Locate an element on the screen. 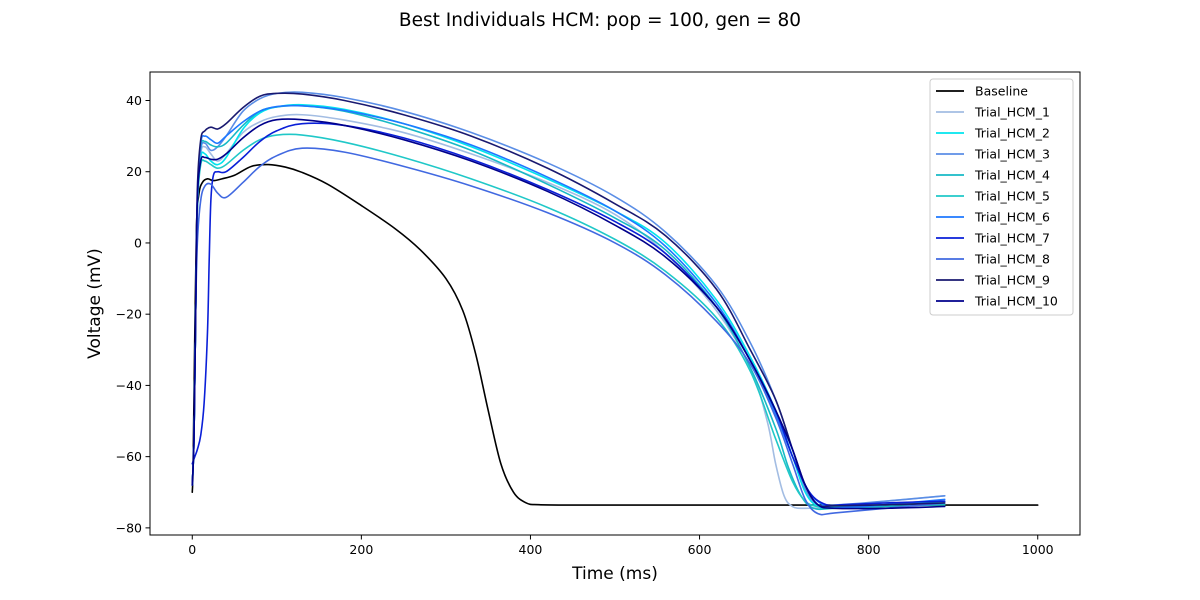  y-tick-label: −80 is located at coordinates (129, 527).